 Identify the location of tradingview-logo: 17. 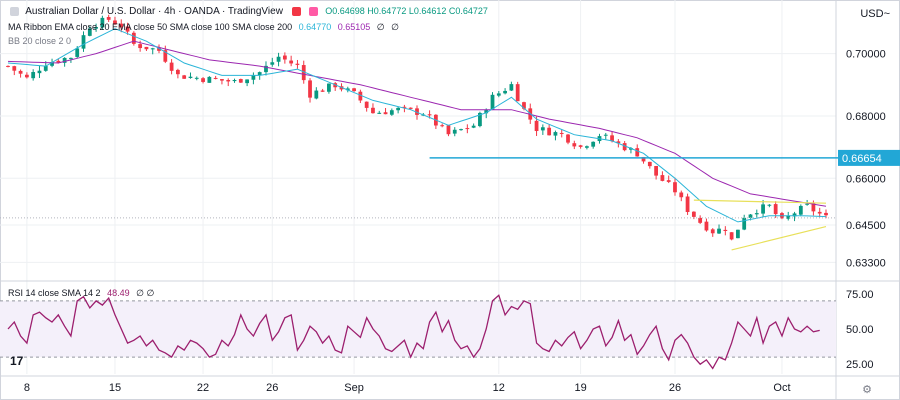
(17, 361).